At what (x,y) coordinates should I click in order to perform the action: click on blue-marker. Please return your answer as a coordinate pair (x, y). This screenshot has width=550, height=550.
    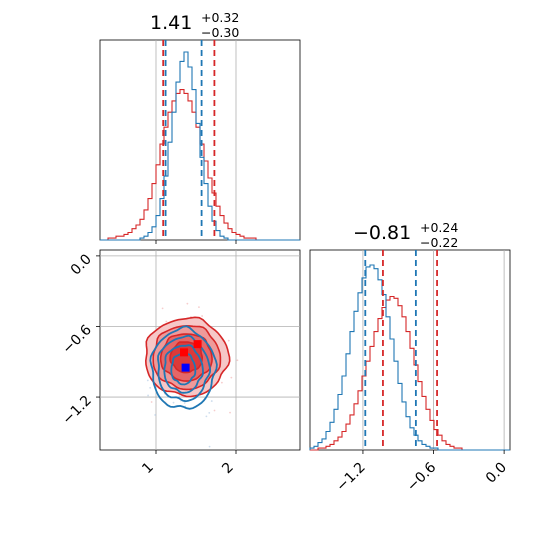
    Looking at the image, I should click on (185, 367).